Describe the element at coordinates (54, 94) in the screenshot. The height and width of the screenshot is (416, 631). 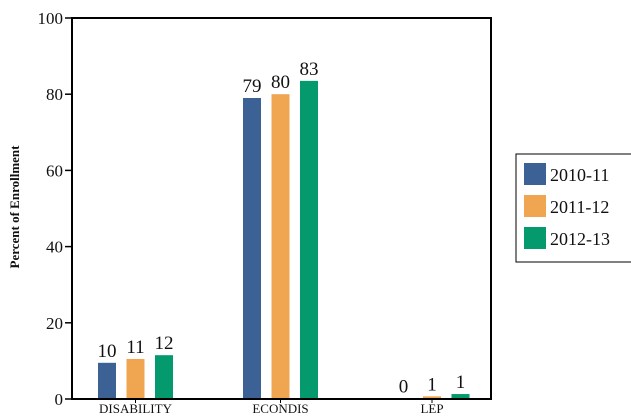
I see `y-tick-label: 80` at that location.